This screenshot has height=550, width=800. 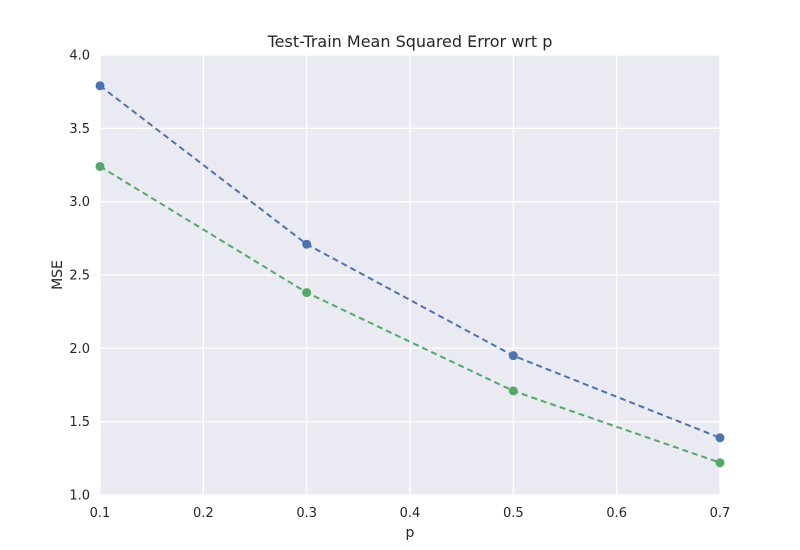 I want to click on x-axis-label: p, so click(x=410, y=533).